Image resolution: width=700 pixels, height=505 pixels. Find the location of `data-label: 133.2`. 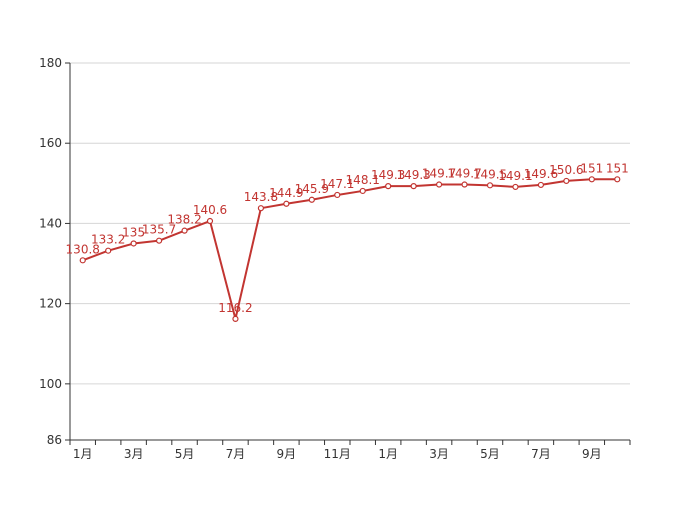

data-label: 133.2 is located at coordinates (108, 240).